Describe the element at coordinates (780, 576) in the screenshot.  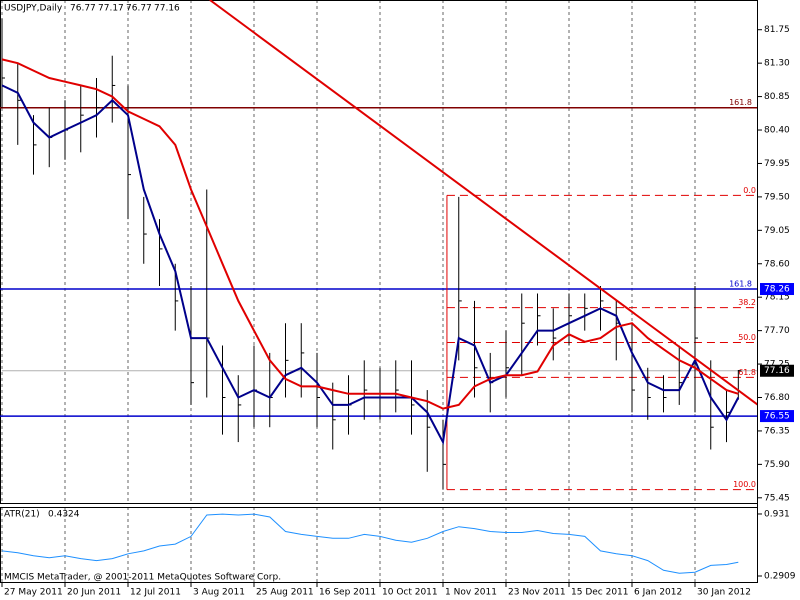
I see `y-tick-label: 0.2909` at that location.